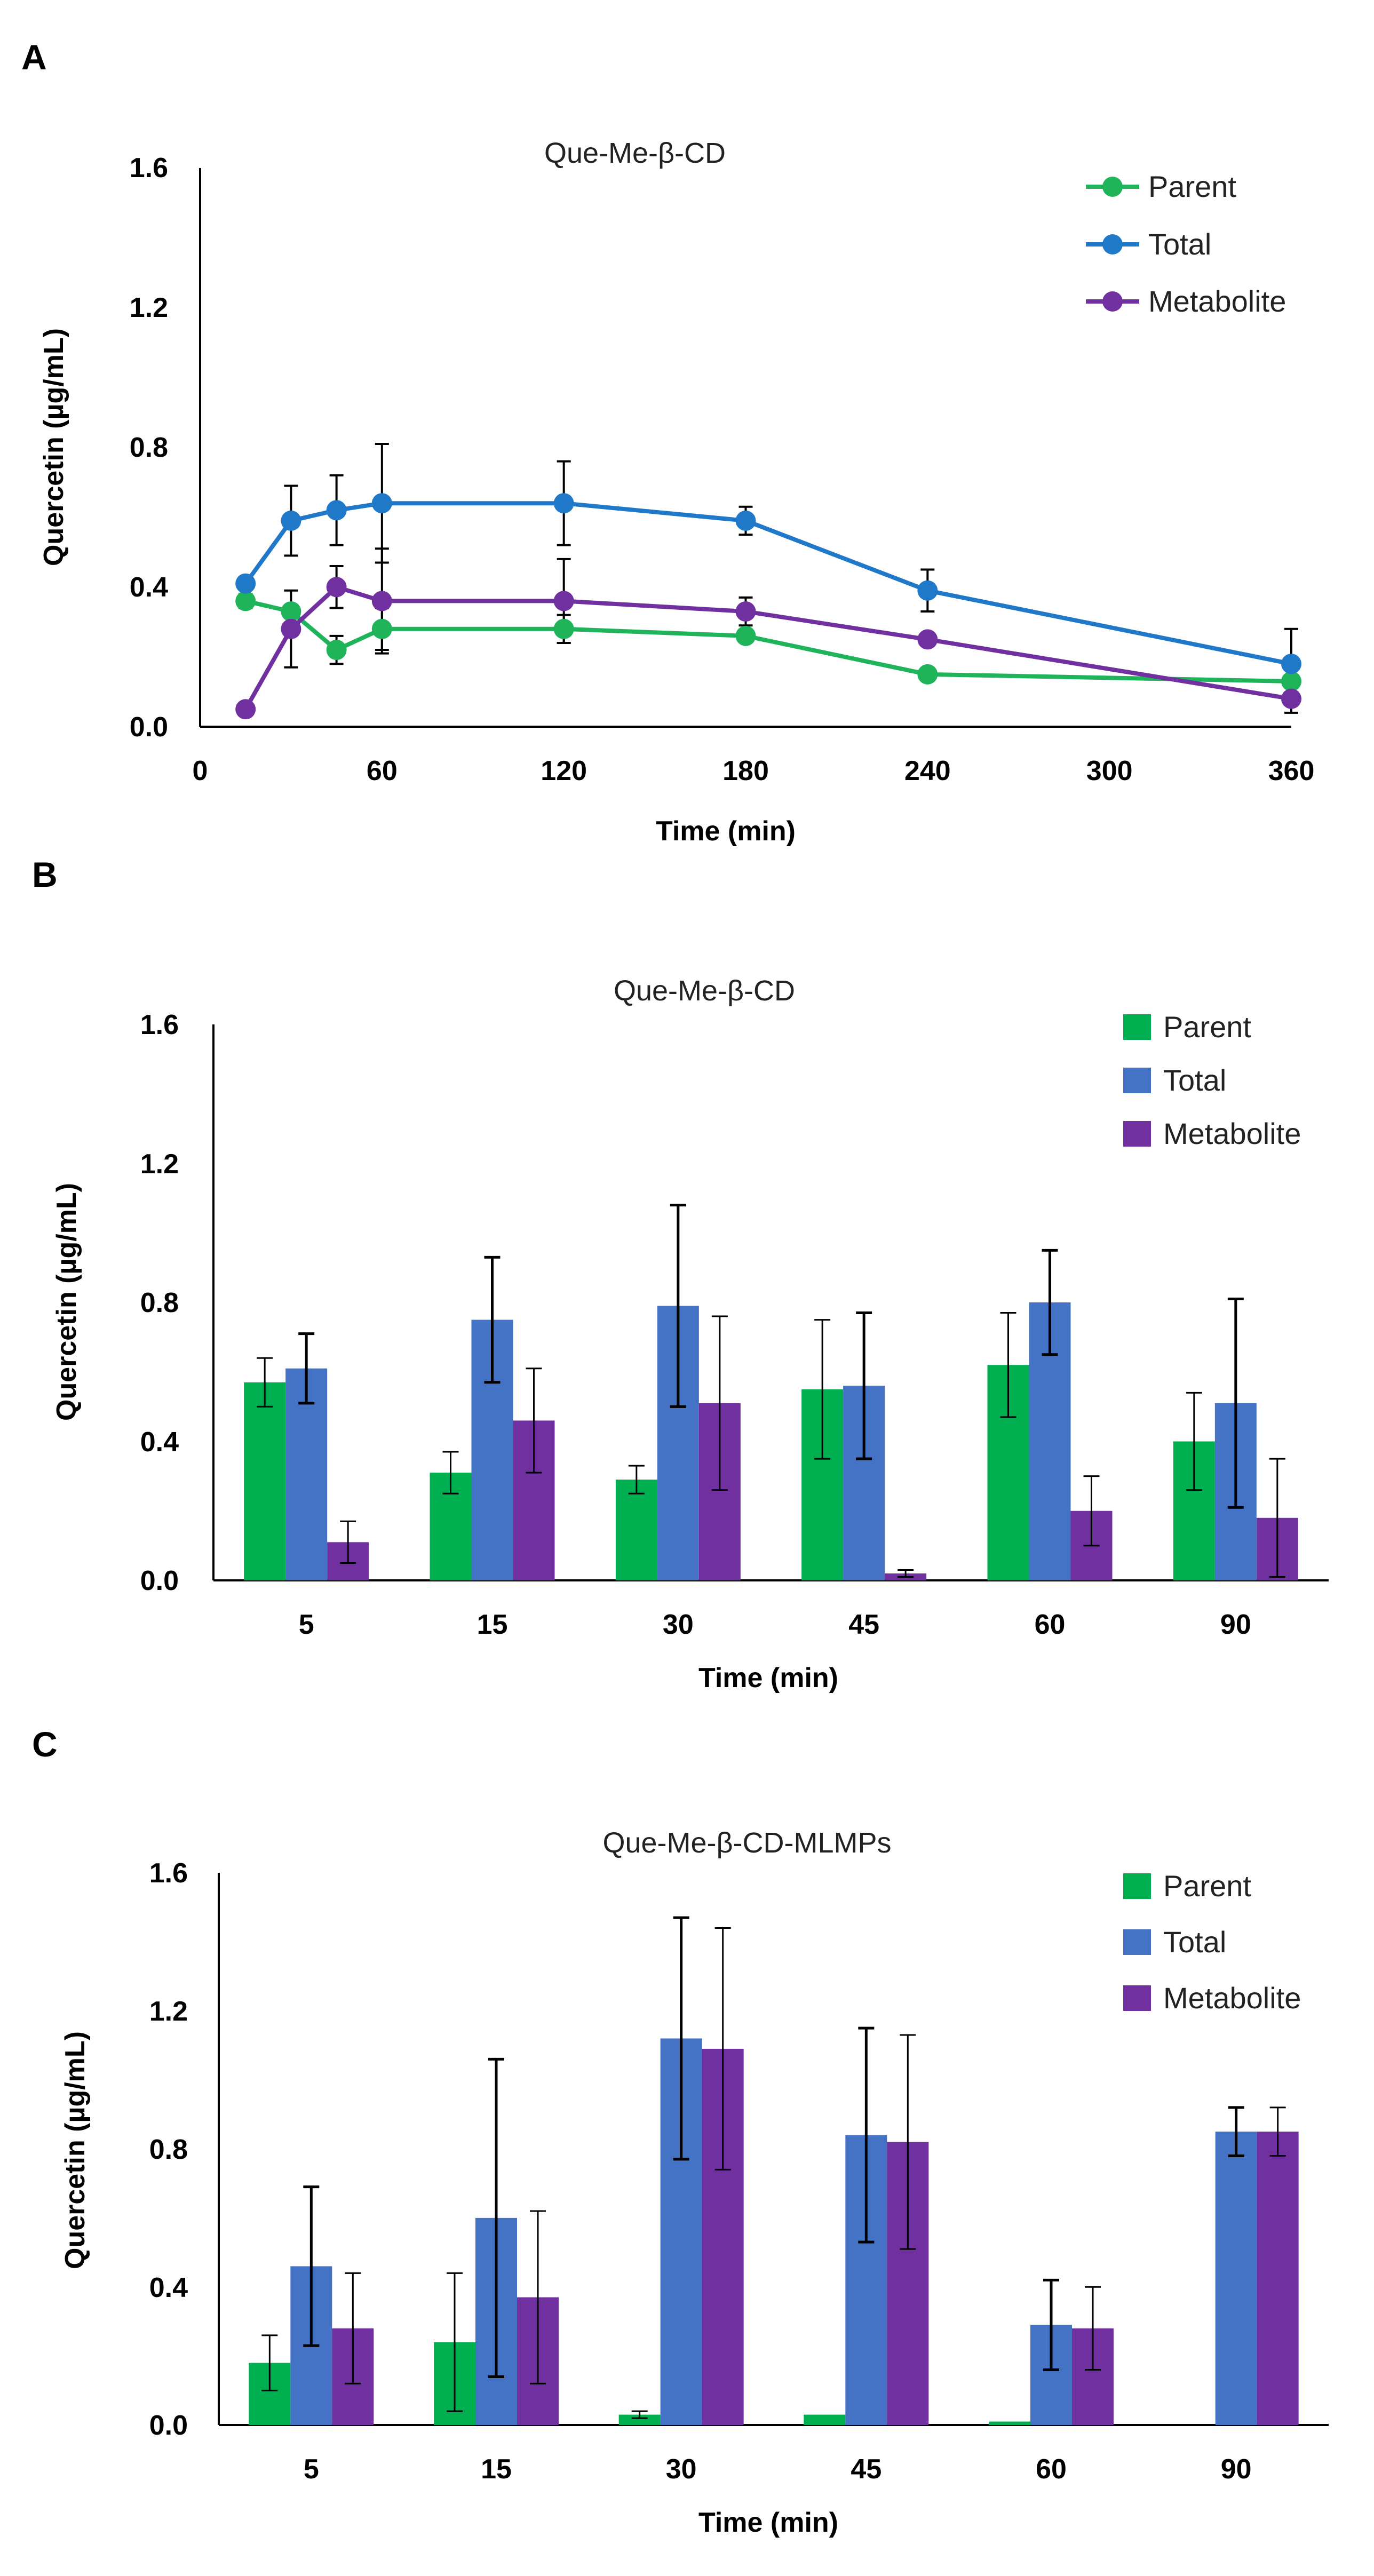 The width and height of the screenshot is (1374, 2576). What do you see at coordinates (140, 2149) in the screenshot?
I see `panel-c-y-axis: 0.0 0.4 0.8 1.2 1.6 Quercetin (µg/mL)` at bounding box center [140, 2149].